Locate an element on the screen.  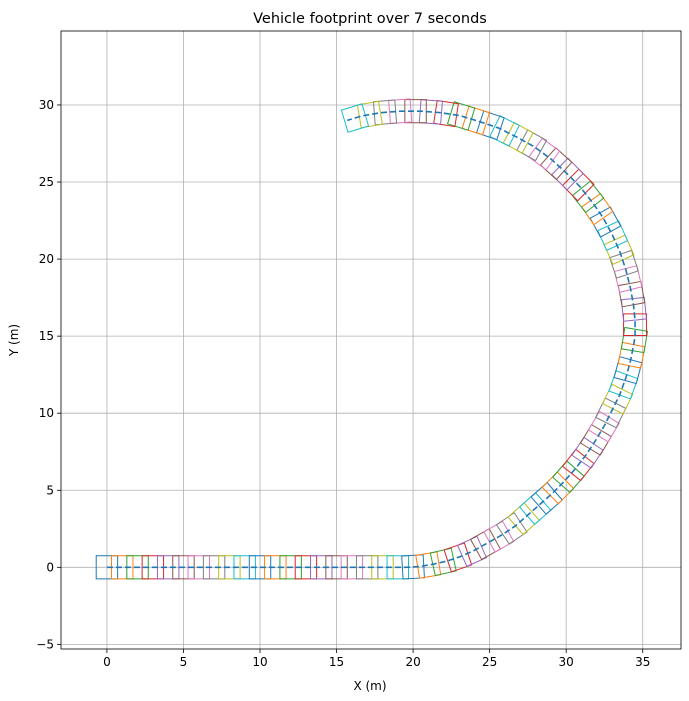
y-tick-label: 5 is located at coordinates (50, 490).